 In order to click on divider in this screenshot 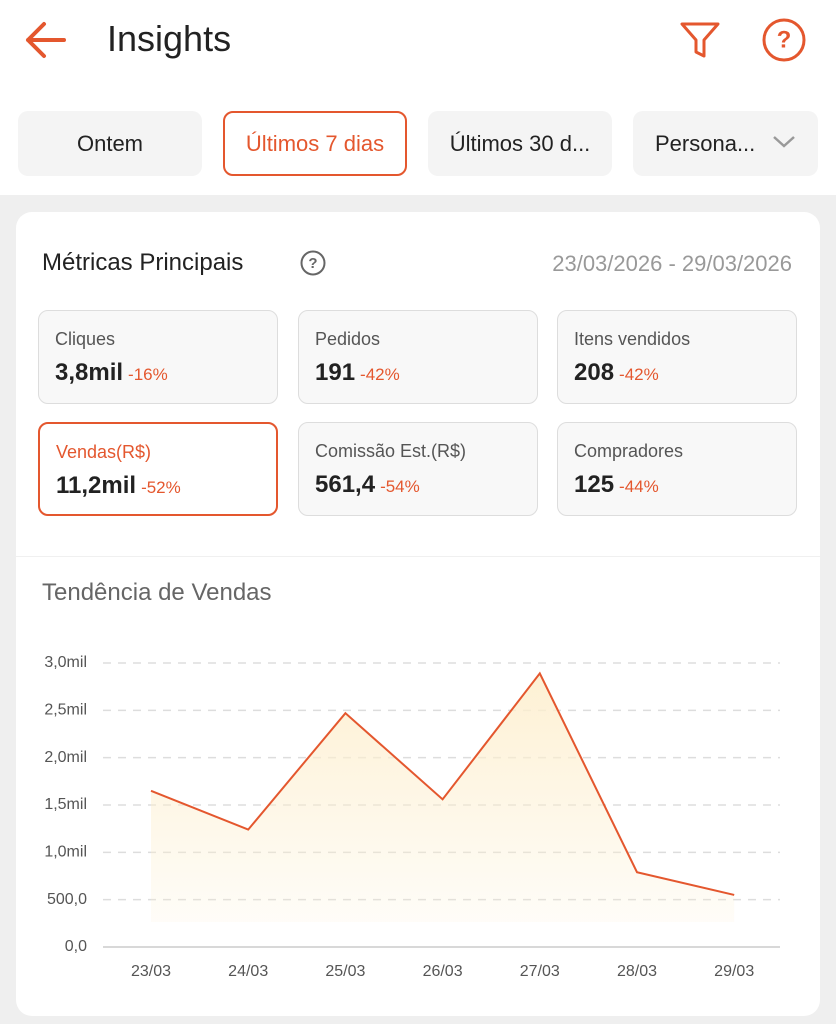, I will do `click(418, 556)`.